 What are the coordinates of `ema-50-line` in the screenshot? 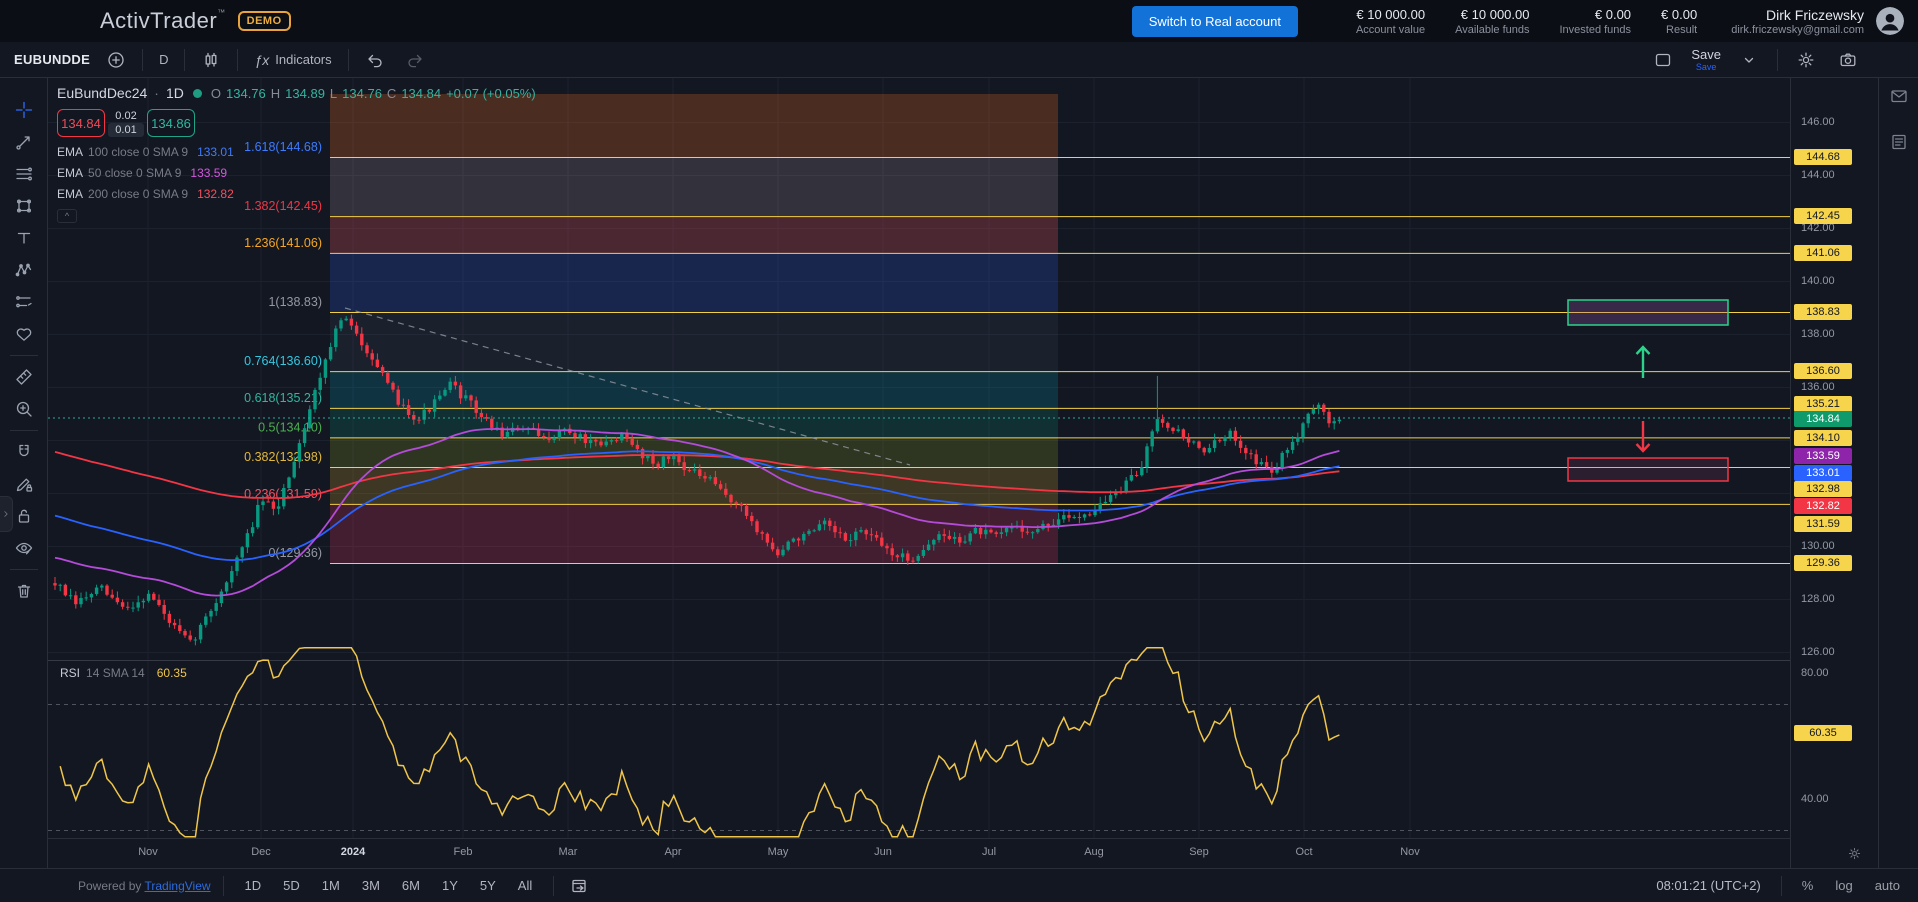 It's located at (697, 512).